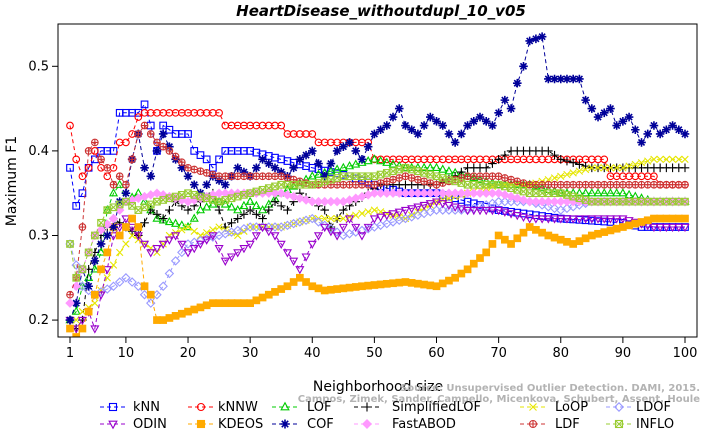 The width and height of the screenshot is (702, 434). I want to click on x-tick-label: 100, so click(685, 353).